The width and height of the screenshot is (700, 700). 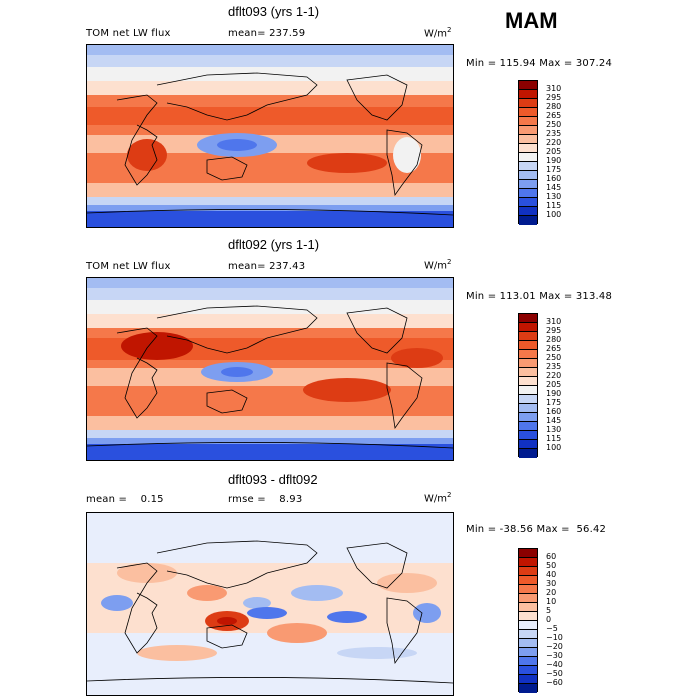 What do you see at coordinates (128, 33) in the screenshot?
I see `panel1-variable: TOM net LW flux` at bounding box center [128, 33].